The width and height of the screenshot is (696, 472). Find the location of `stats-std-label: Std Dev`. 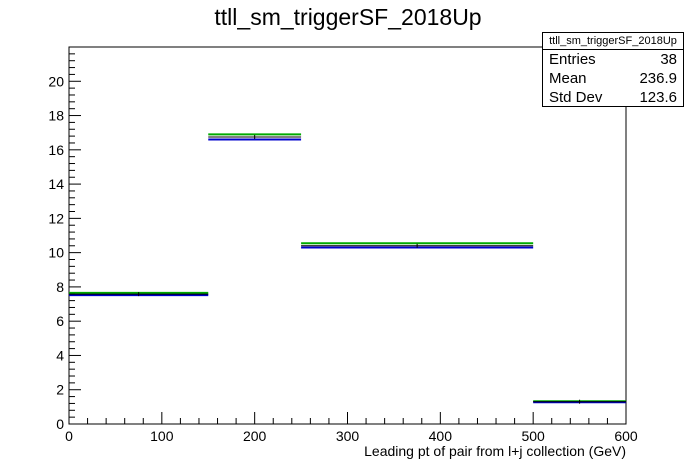

stats-std-label: Std Dev is located at coordinates (576, 97).